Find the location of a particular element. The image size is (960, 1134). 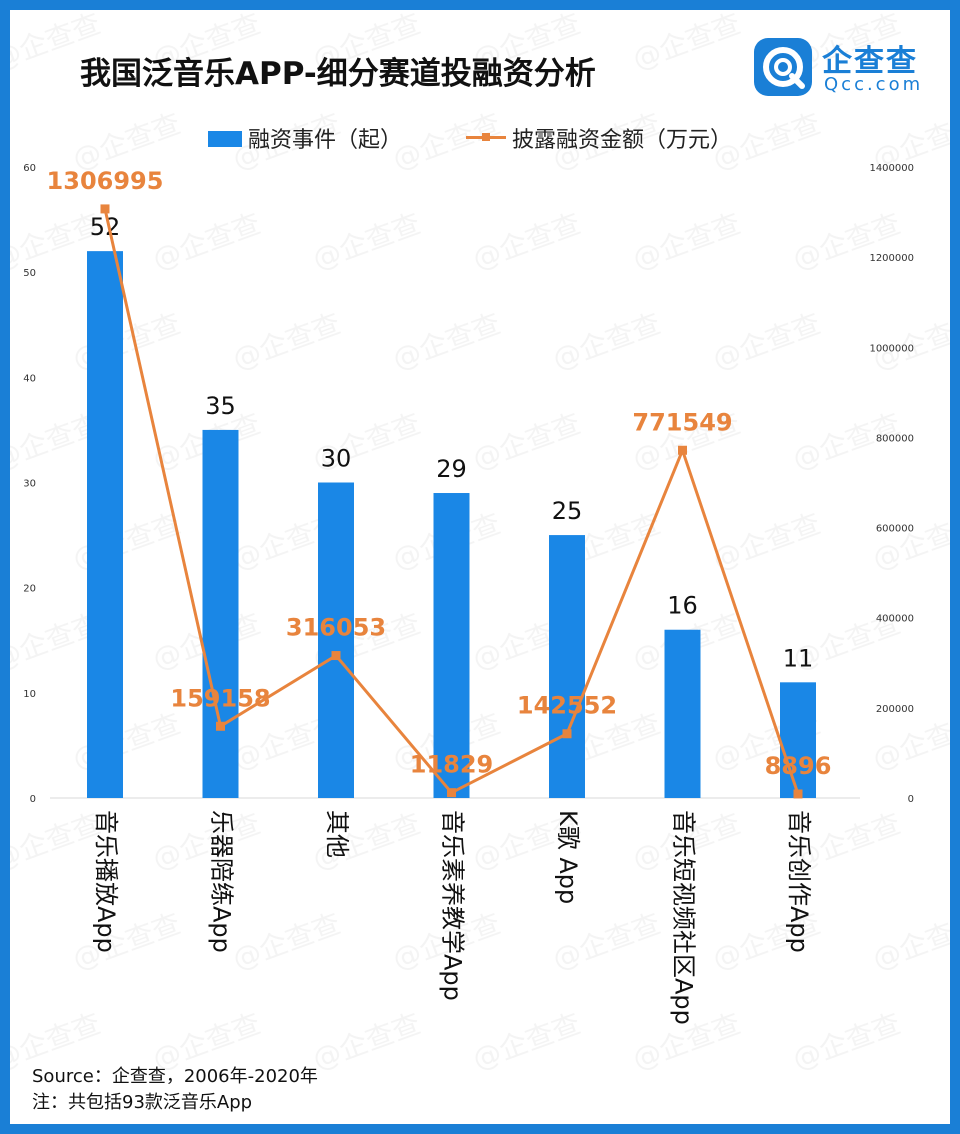

chart-title: 我国泛音乐APP-细分赛道投融资分析 is located at coordinates (338, 74).